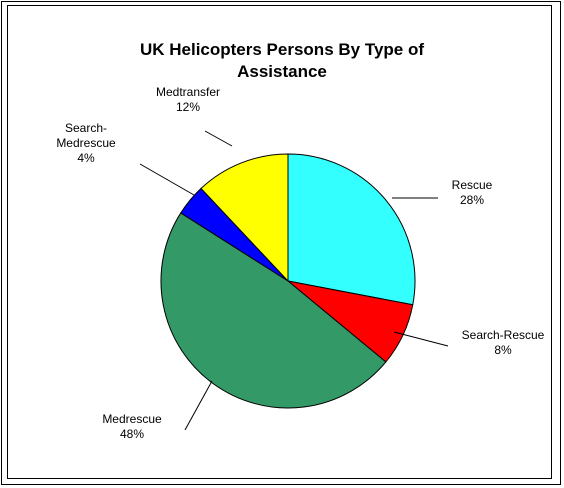 This screenshot has width=564, height=488. Describe the element at coordinates (86, 143) in the screenshot. I see `slice-label-search-medrescue-name: Medrescue` at that location.